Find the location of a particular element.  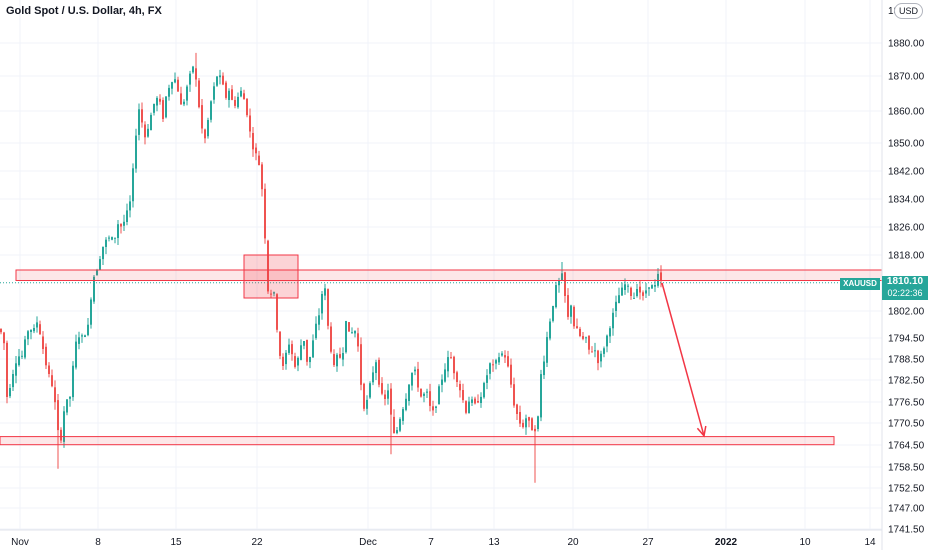

time-tick-label: 27 is located at coordinates (648, 542).